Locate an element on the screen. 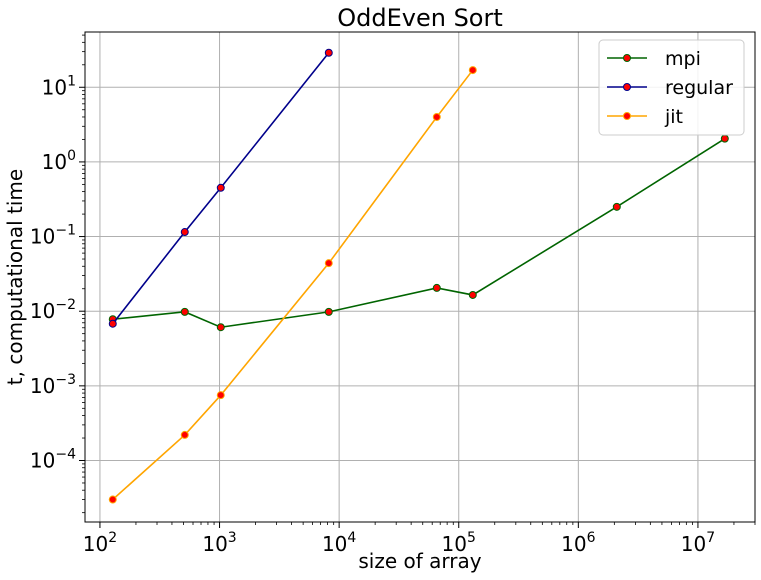 The image size is (761, 580). y-tick-exponent: −4 is located at coordinates (65, 454).